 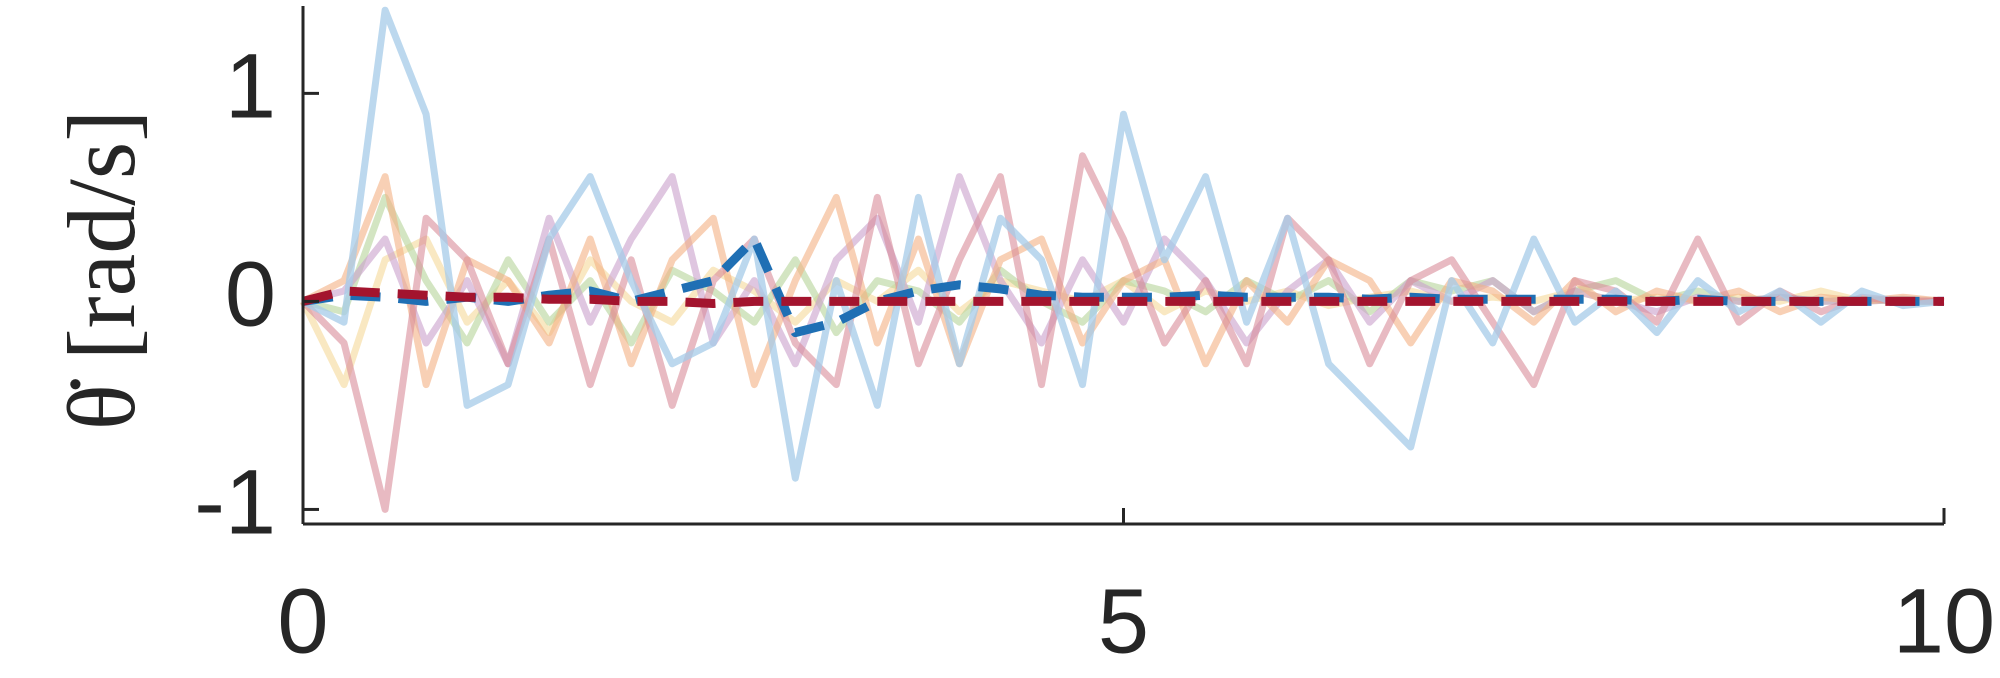 I want to click on y-tick-label: 0, so click(x=250, y=295).